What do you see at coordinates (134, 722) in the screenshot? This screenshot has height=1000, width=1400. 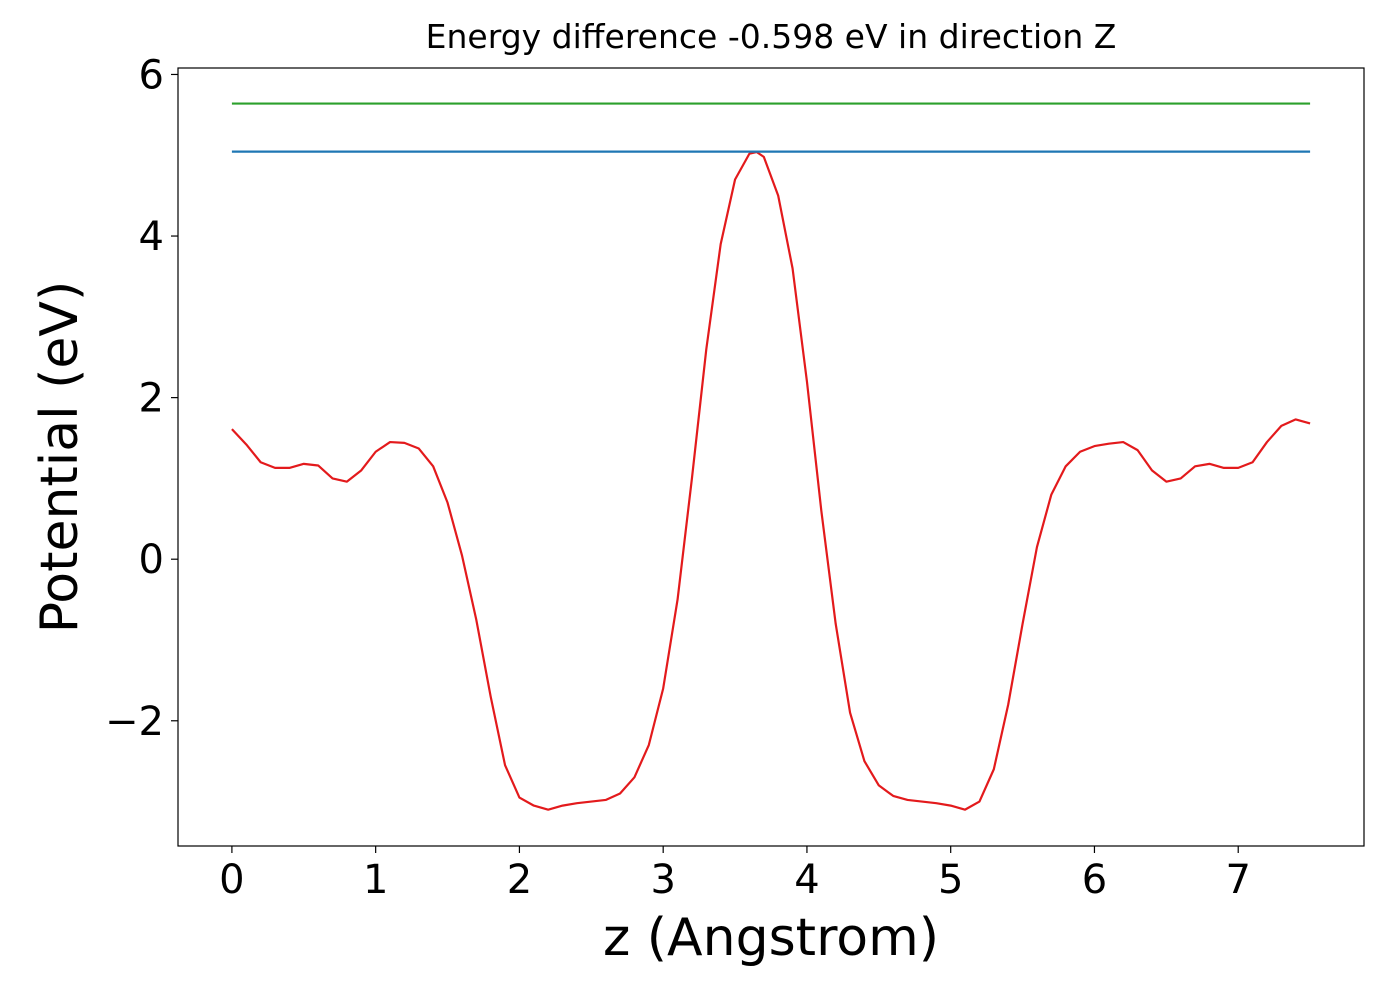 I see `y-tick-label: −2` at bounding box center [134, 722].